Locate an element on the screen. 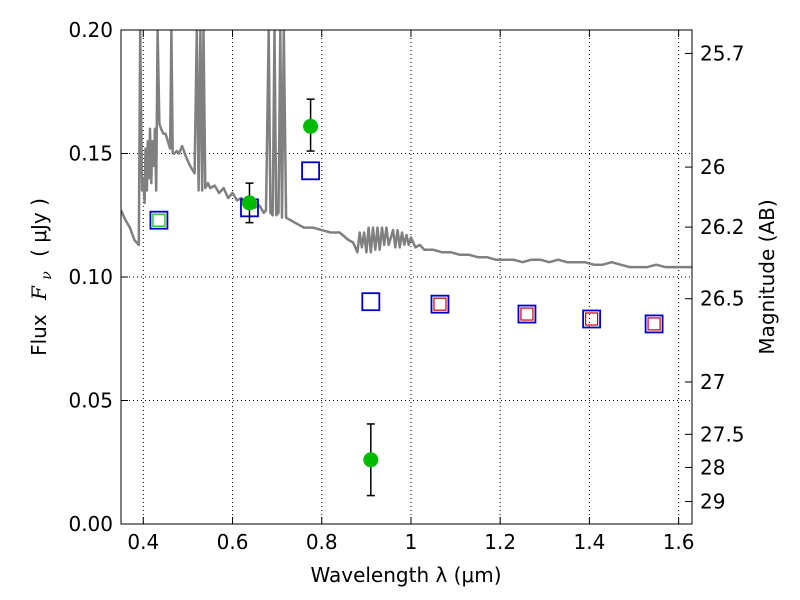  y-axis-label-symbol: F is located at coordinates (39, 293).